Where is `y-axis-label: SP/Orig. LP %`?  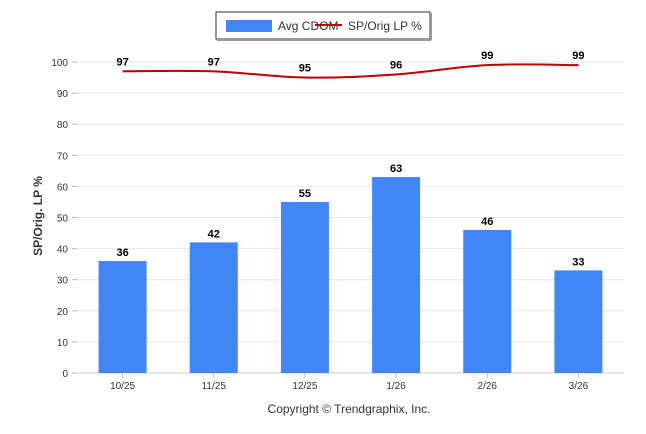 y-axis-label: SP/Orig. LP % is located at coordinates (38, 216).